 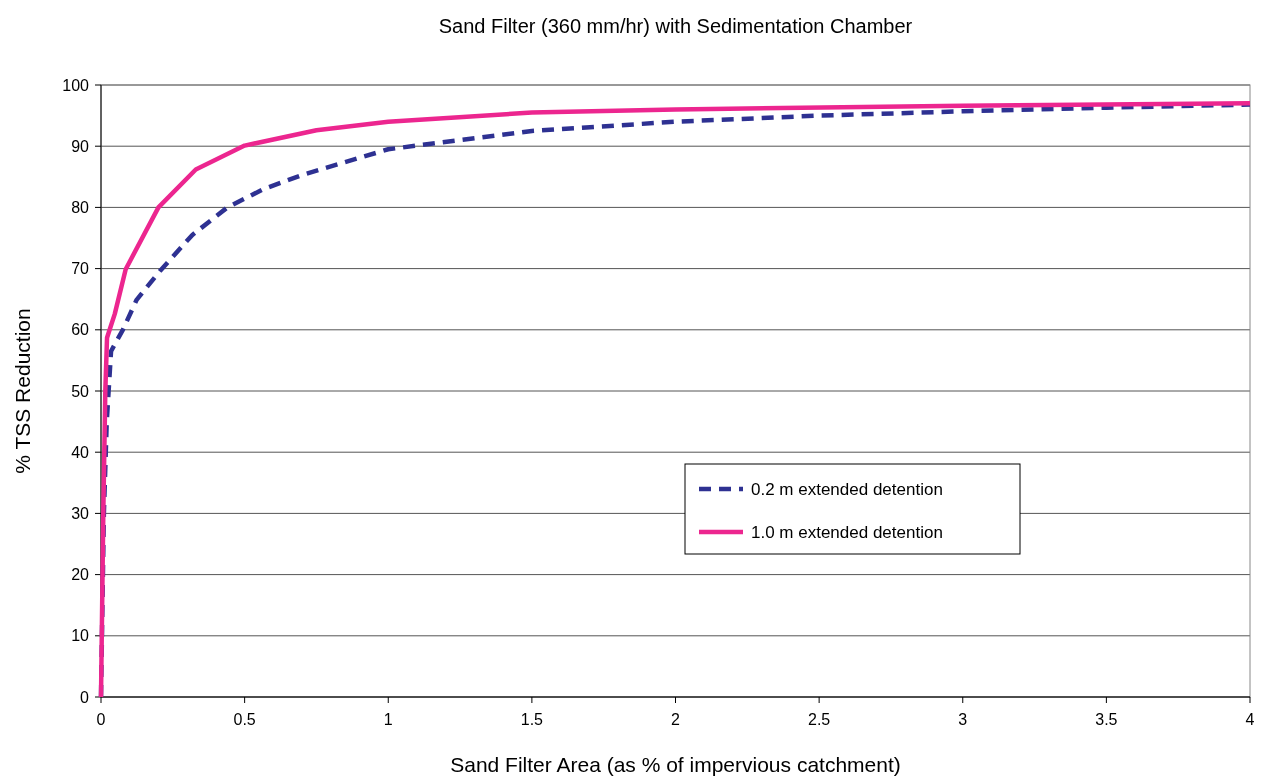 I want to click on legend-label: 0.2 m extended detention, so click(x=847, y=489).